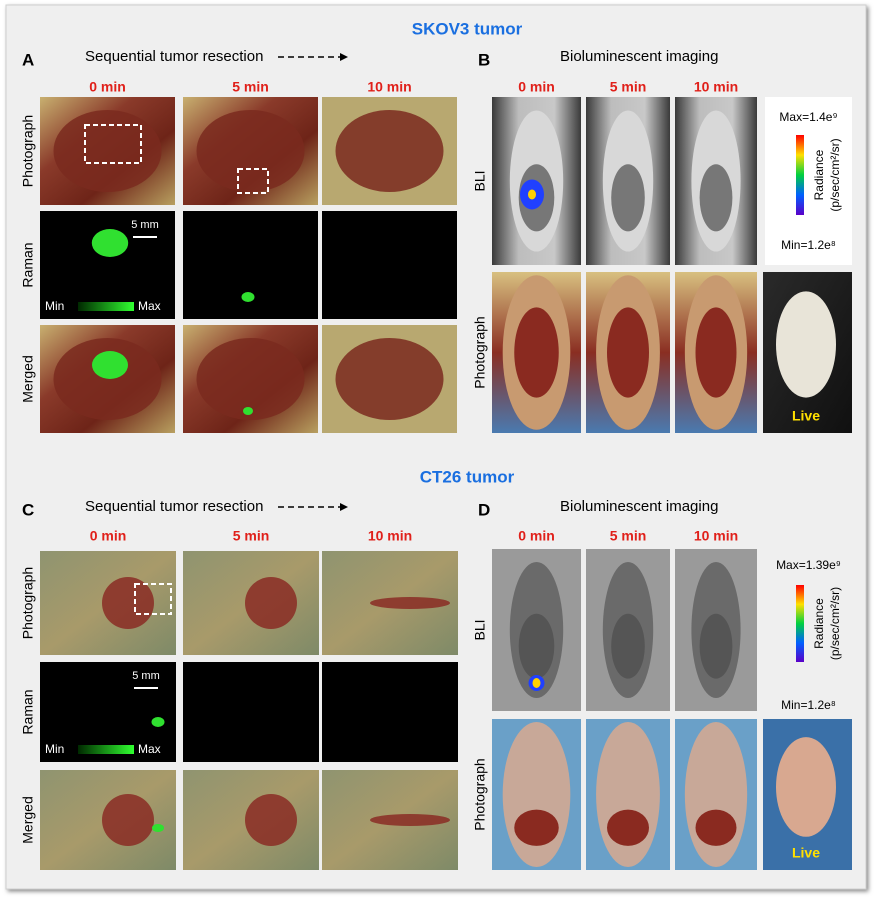 This screenshot has height=904, width=876. What do you see at coordinates (484, 59) in the screenshot?
I see `panel-letter: B` at bounding box center [484, 59].